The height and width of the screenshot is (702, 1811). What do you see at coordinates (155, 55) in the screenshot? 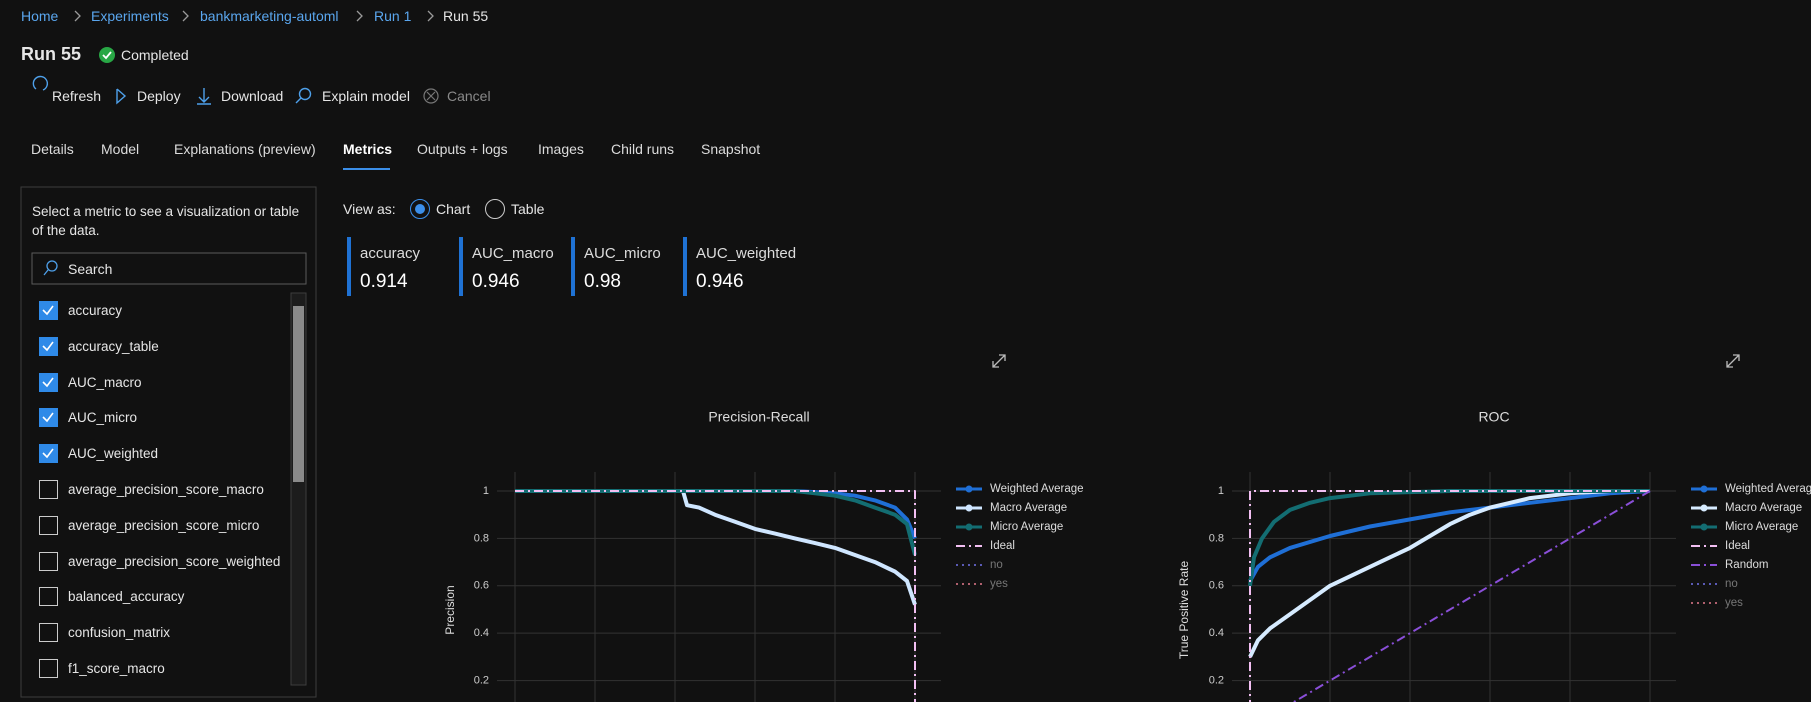
I see `run-status: Completed` at bounding box center [155, 55].